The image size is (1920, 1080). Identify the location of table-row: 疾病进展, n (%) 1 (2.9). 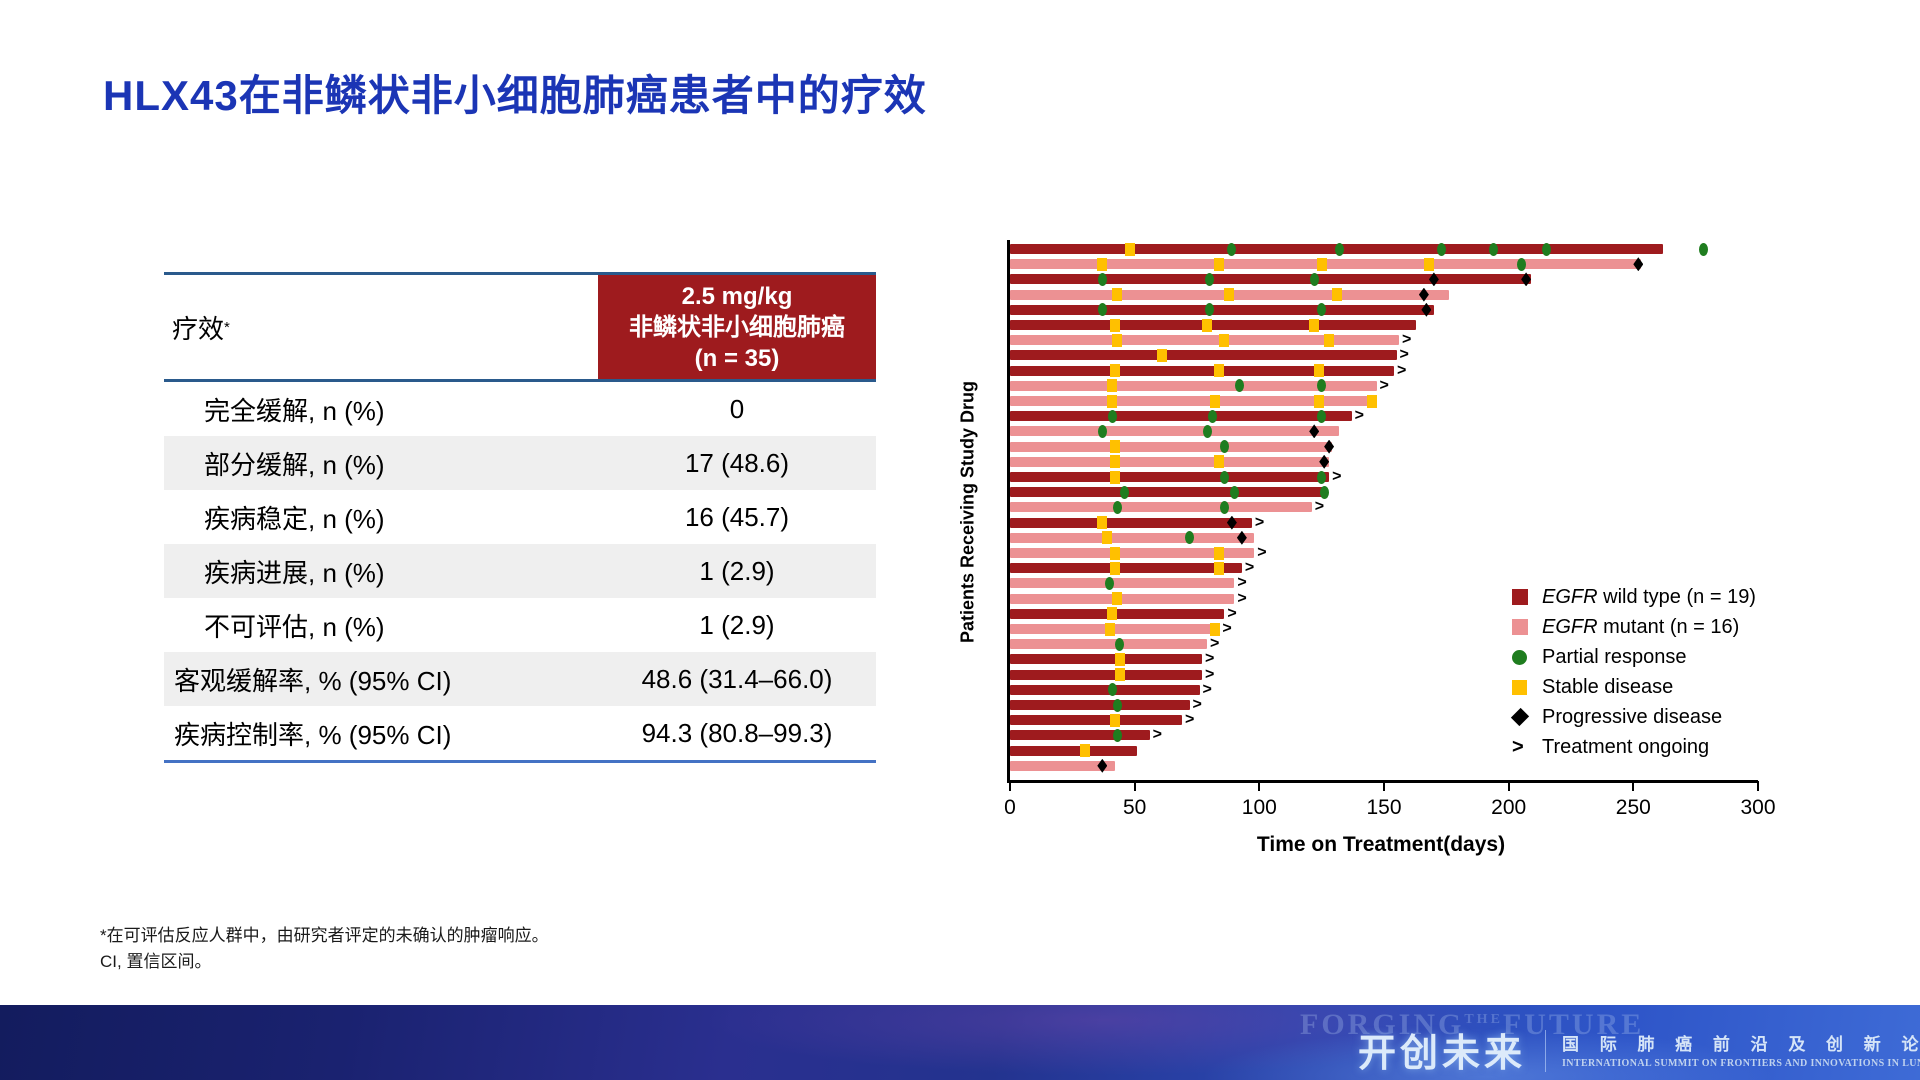
(520, 571).